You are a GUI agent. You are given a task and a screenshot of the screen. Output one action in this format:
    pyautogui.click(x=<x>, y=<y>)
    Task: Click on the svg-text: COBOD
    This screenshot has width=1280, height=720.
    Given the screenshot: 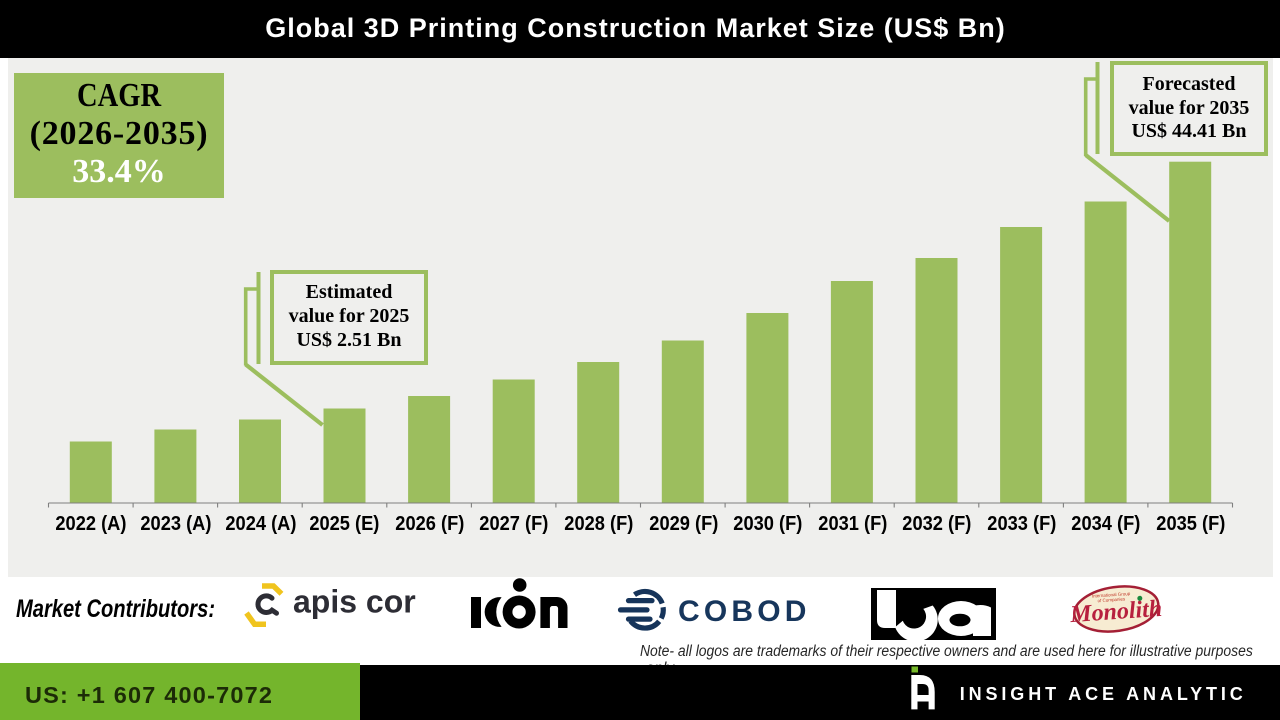 What is the action you would take?
    pyautogui.click(x=744, y=611)
    